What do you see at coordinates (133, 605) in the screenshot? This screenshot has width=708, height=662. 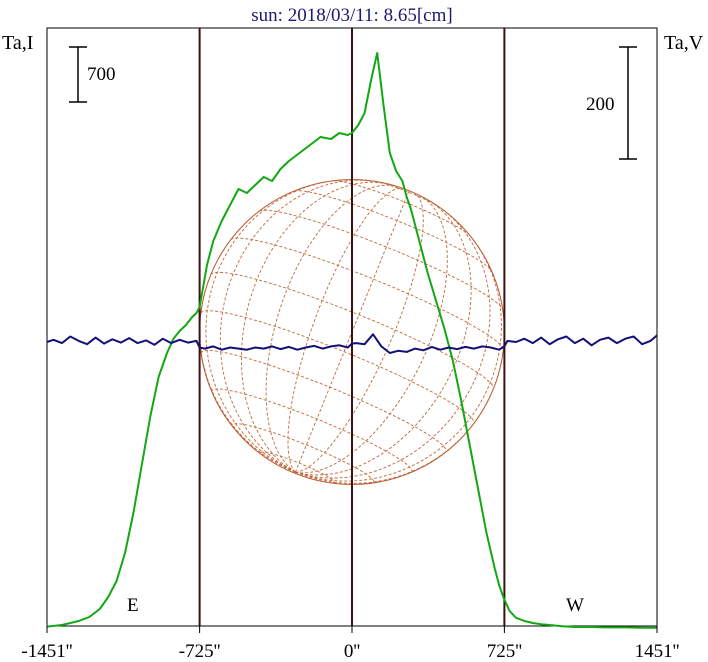 I see `limb-marker-east: E` at bounding box center [133, 605].